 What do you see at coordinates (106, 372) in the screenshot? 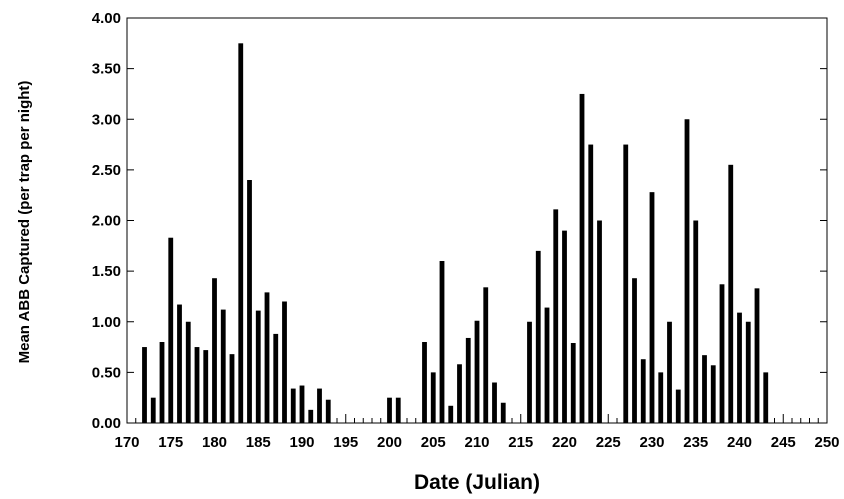
I see `y-tick-label: 0.50` at bounding box center [106, 372].